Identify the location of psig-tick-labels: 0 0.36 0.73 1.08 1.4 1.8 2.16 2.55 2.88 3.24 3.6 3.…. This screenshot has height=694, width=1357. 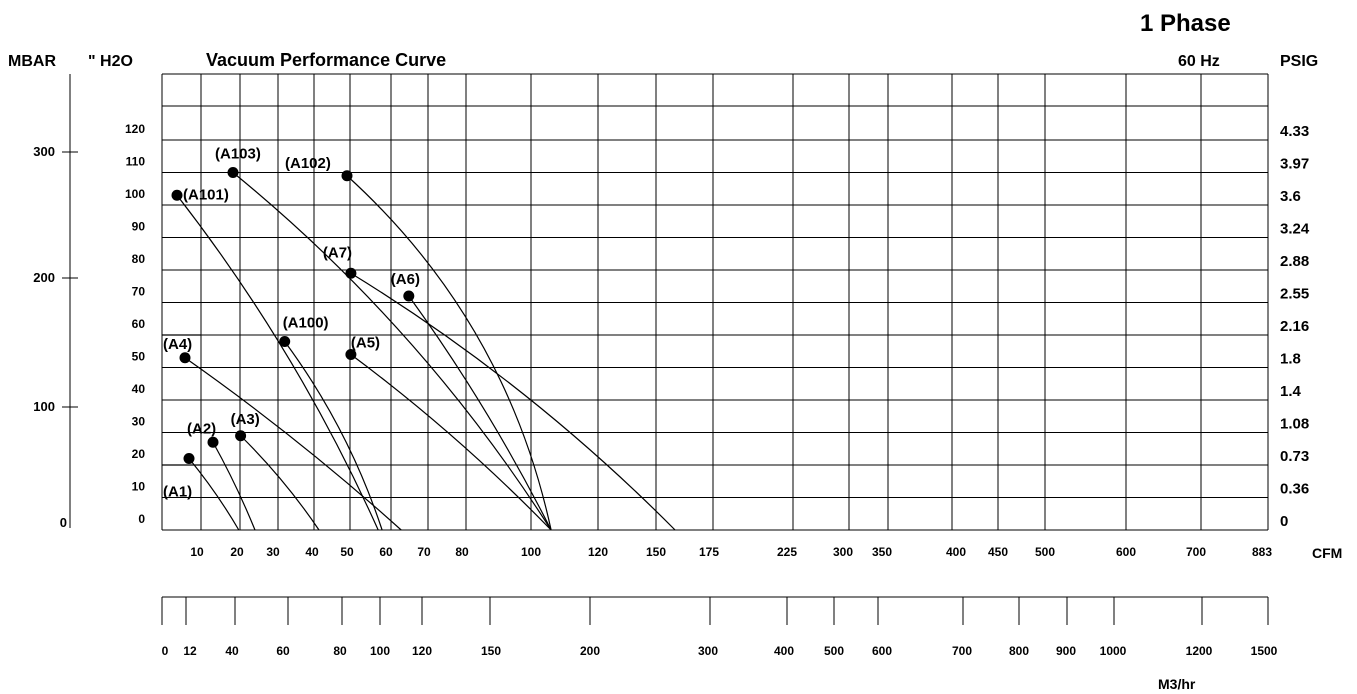
(1295, 326).